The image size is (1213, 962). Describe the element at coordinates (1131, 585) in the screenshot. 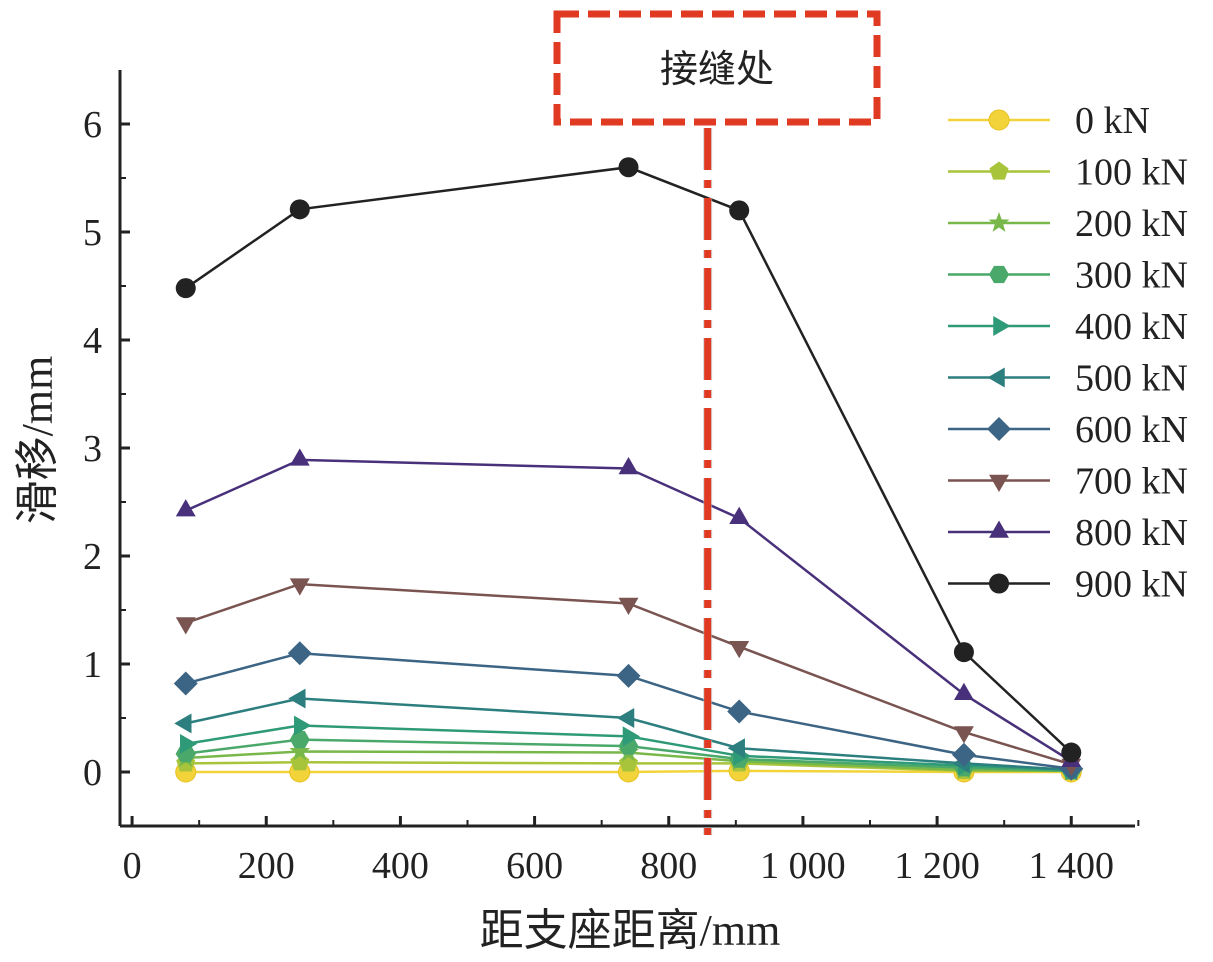

I see `legend-label: 900 kN` at that location.